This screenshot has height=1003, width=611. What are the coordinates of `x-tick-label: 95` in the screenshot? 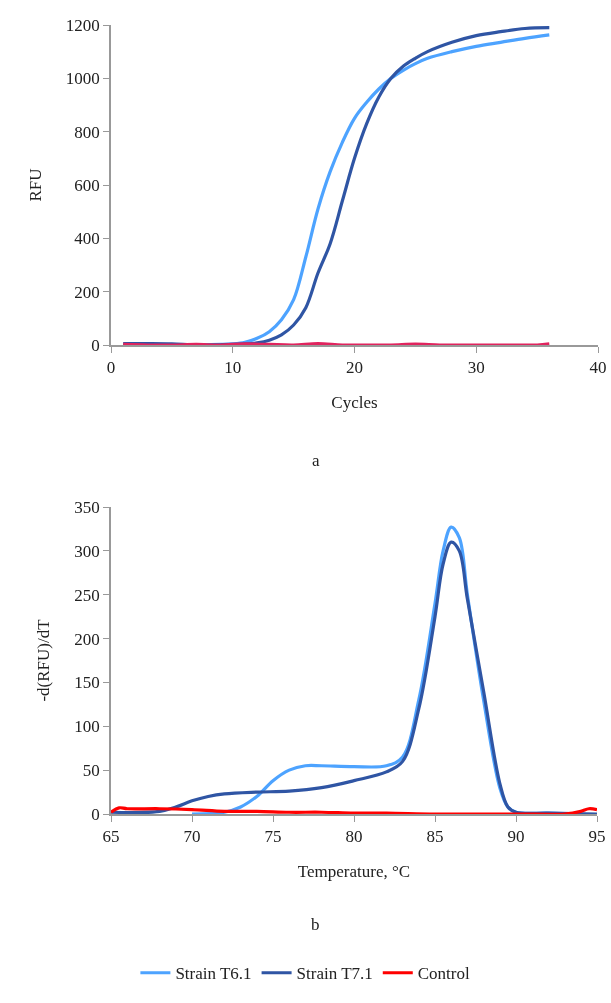 It's located at (597, 837).